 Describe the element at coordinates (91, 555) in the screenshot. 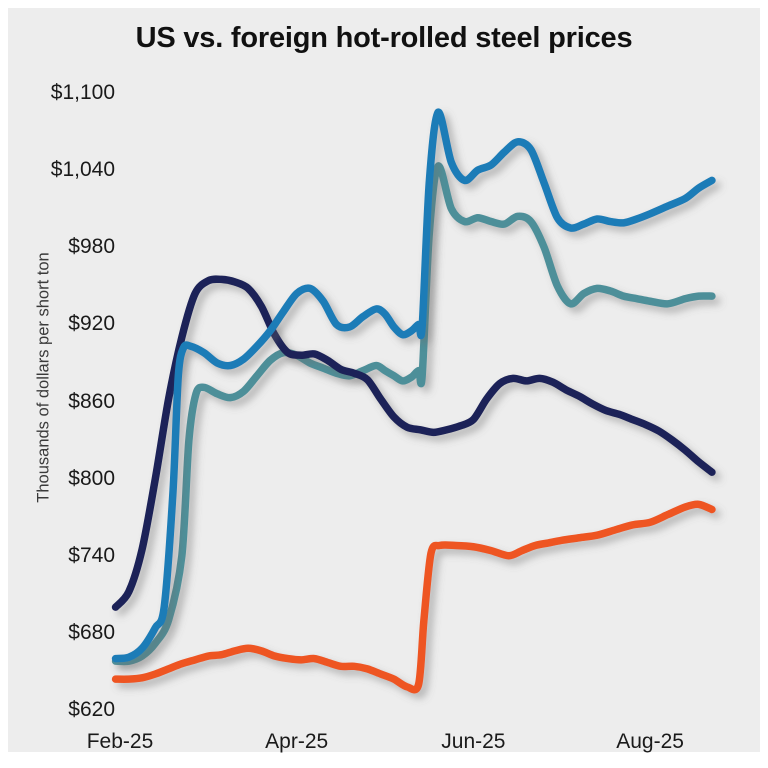

I see `y-tick-label: $740` at that location.